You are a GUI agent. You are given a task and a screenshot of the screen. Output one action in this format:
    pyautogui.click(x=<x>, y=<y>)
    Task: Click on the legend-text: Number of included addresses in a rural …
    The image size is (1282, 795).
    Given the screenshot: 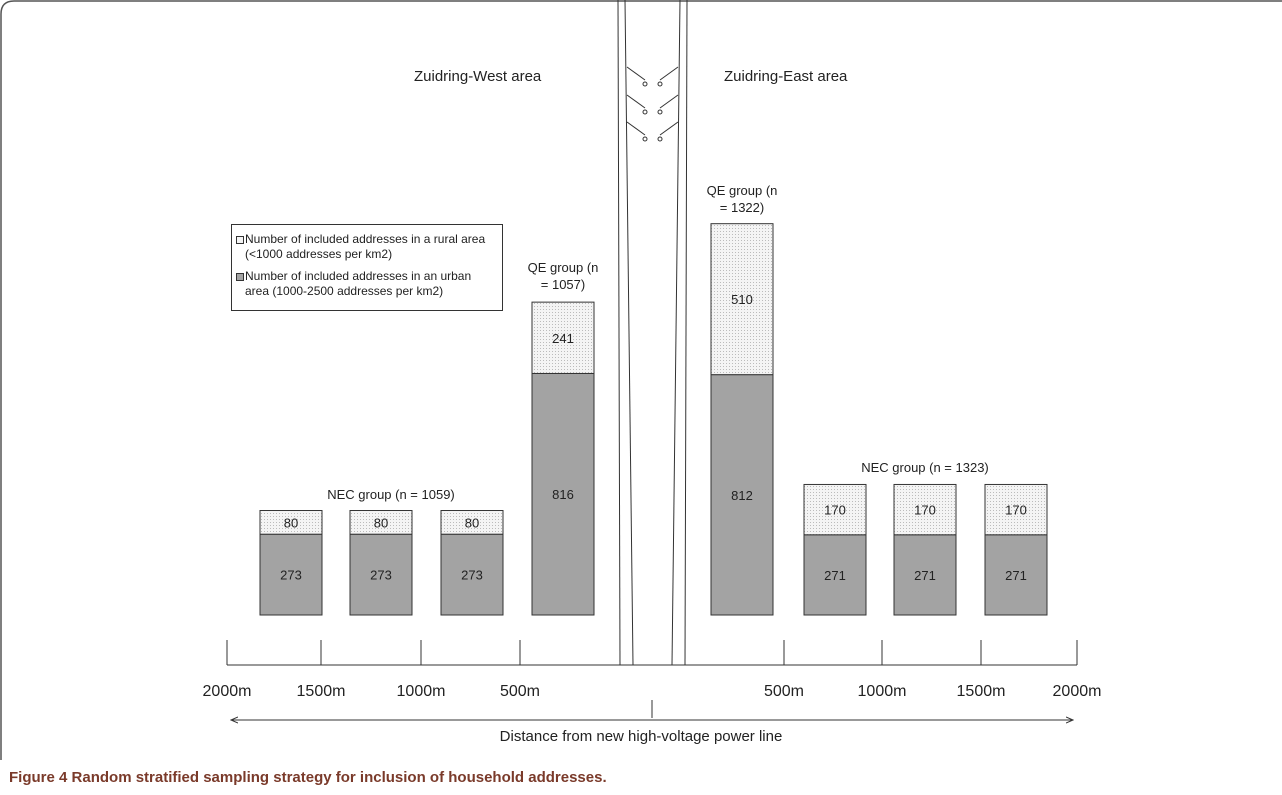 What is the action you would take?
    pyautogui.click(x=365, y=246)
    